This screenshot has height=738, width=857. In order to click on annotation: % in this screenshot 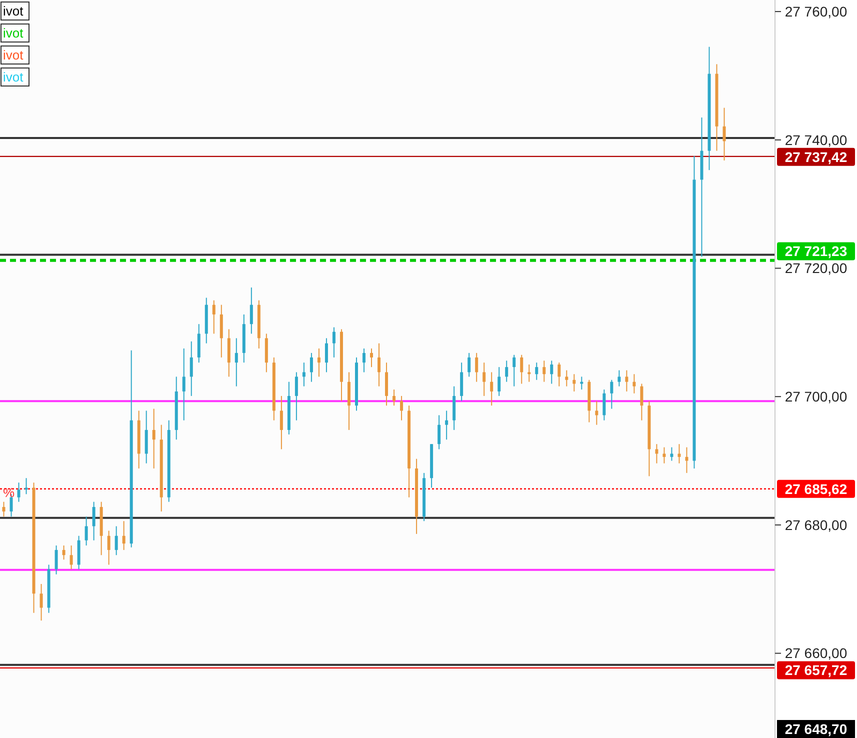, I will do `click(9, 492)`.